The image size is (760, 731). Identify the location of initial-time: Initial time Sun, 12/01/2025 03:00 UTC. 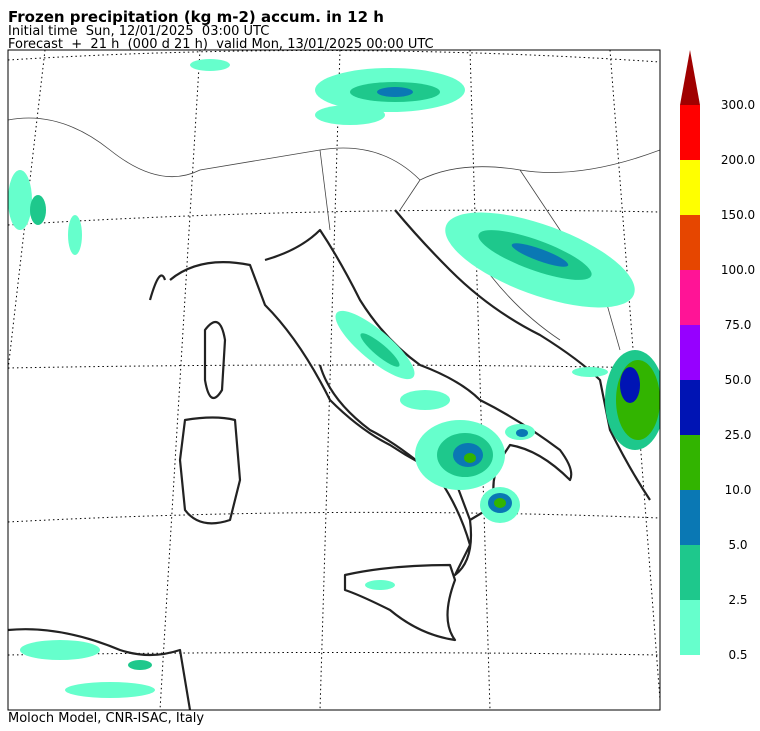
(138, 31).